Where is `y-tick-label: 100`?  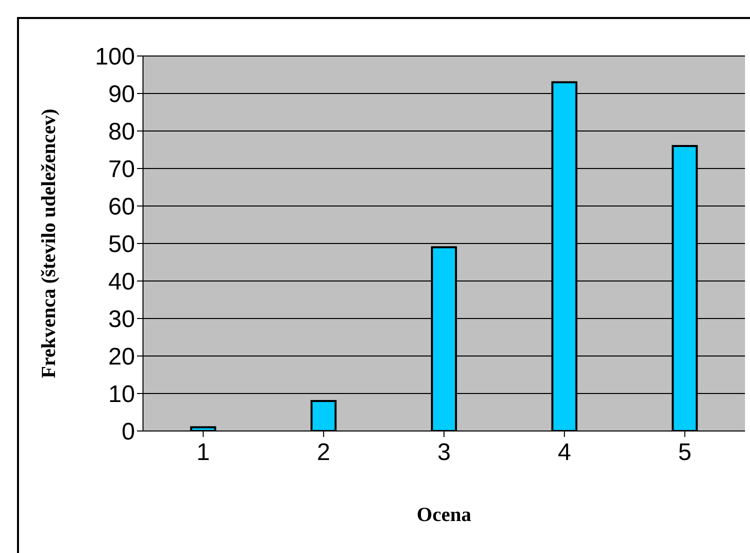 y-tick-label: 100 is located at coordinates (114, 57).